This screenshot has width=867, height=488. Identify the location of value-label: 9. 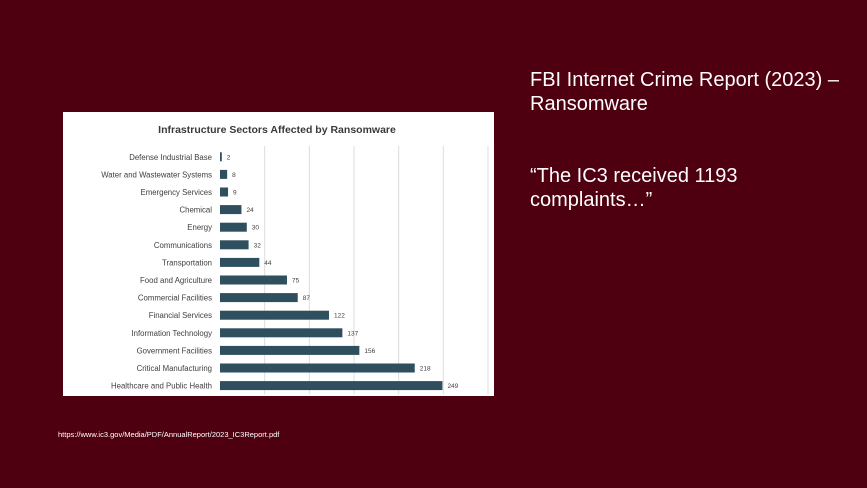
(235, 193).